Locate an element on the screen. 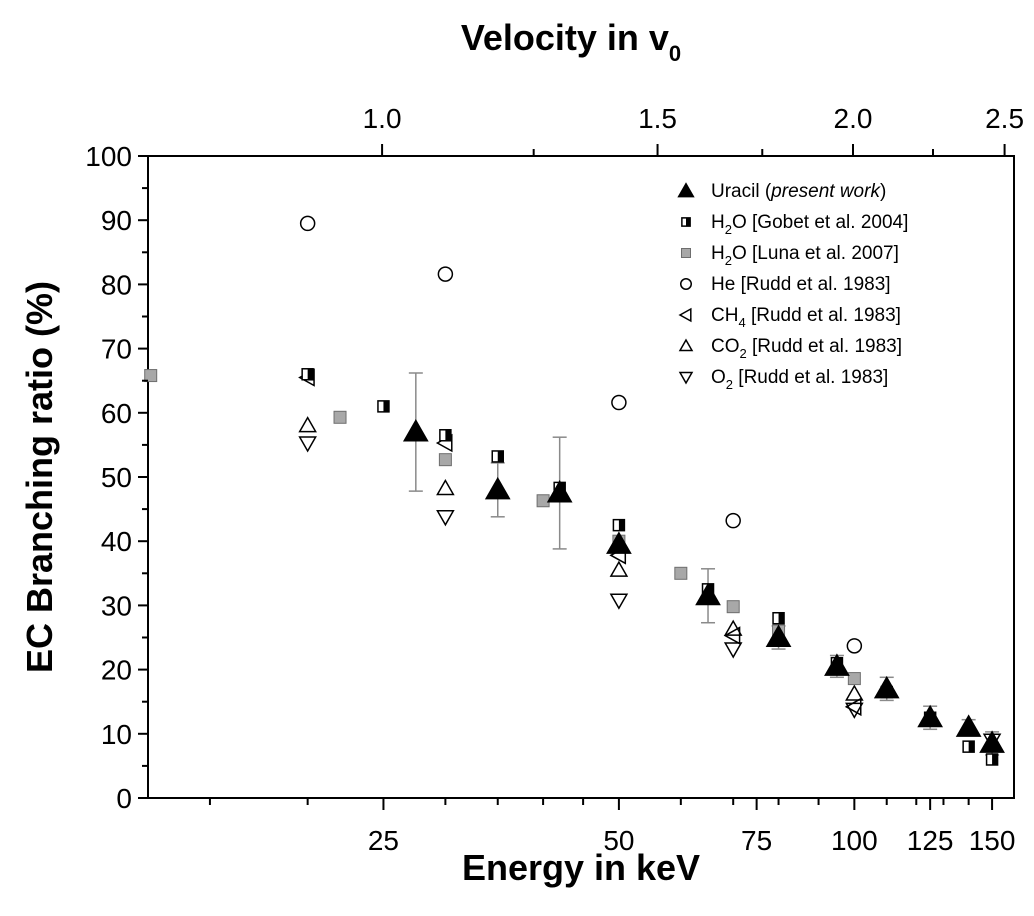 Image resolution: width=1034 pixels, height=916 pixels. x-tick-label: 150 is located at coordinates (992, 840).